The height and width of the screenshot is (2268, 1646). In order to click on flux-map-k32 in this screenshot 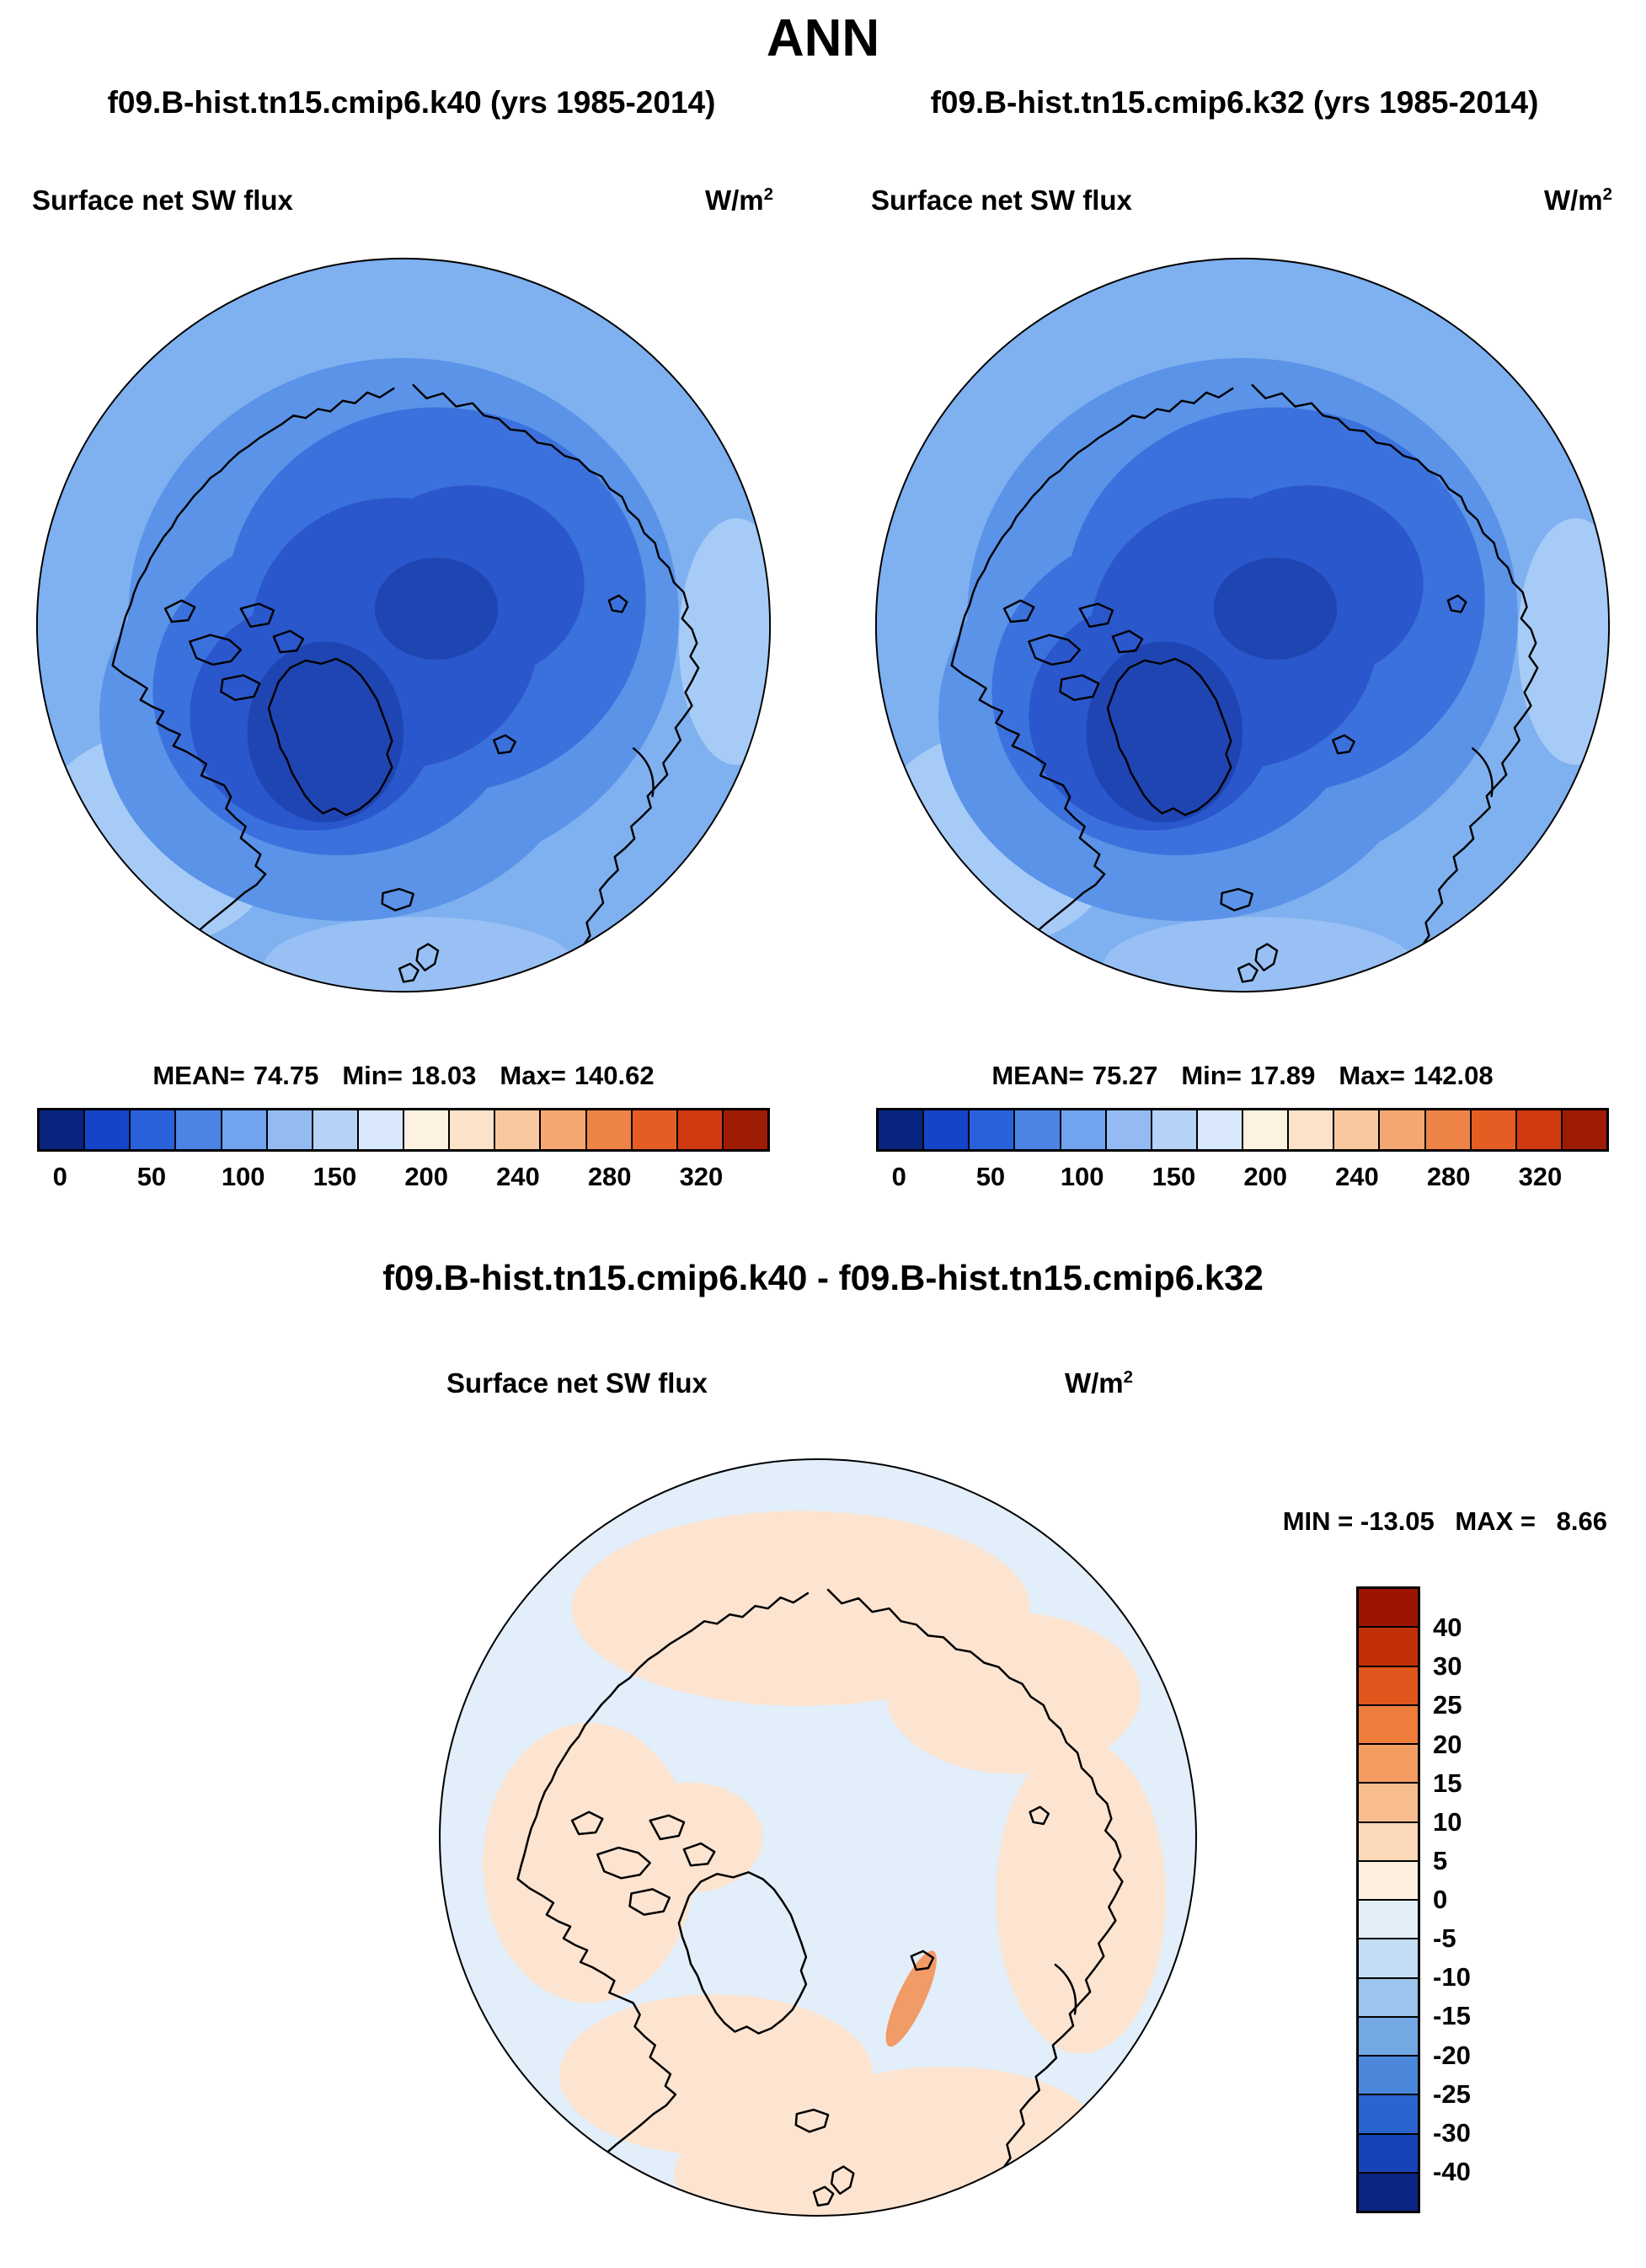, I will do `click(1242, 625)`.